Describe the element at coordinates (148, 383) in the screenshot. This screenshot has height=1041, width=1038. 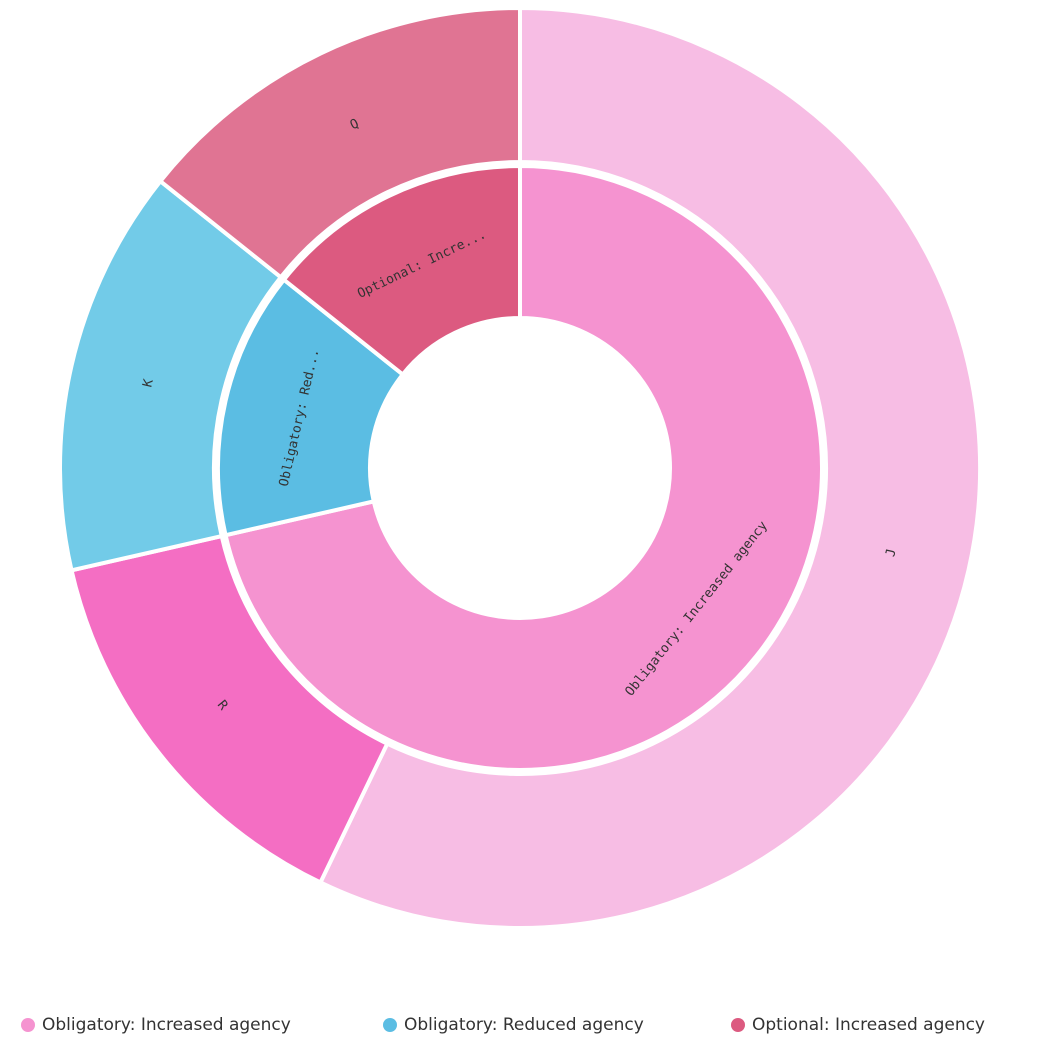
I see `segment-label: K` at that location.